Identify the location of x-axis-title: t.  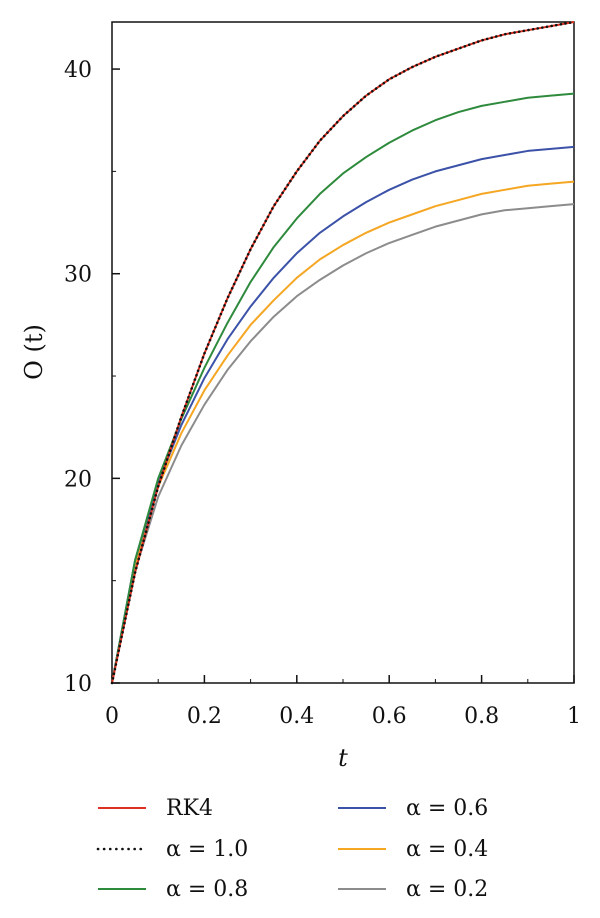
(343, 758).